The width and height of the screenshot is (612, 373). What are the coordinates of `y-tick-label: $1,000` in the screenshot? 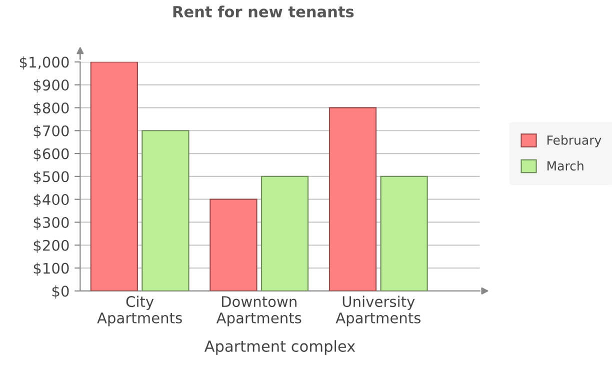 It's located at (44, 63).